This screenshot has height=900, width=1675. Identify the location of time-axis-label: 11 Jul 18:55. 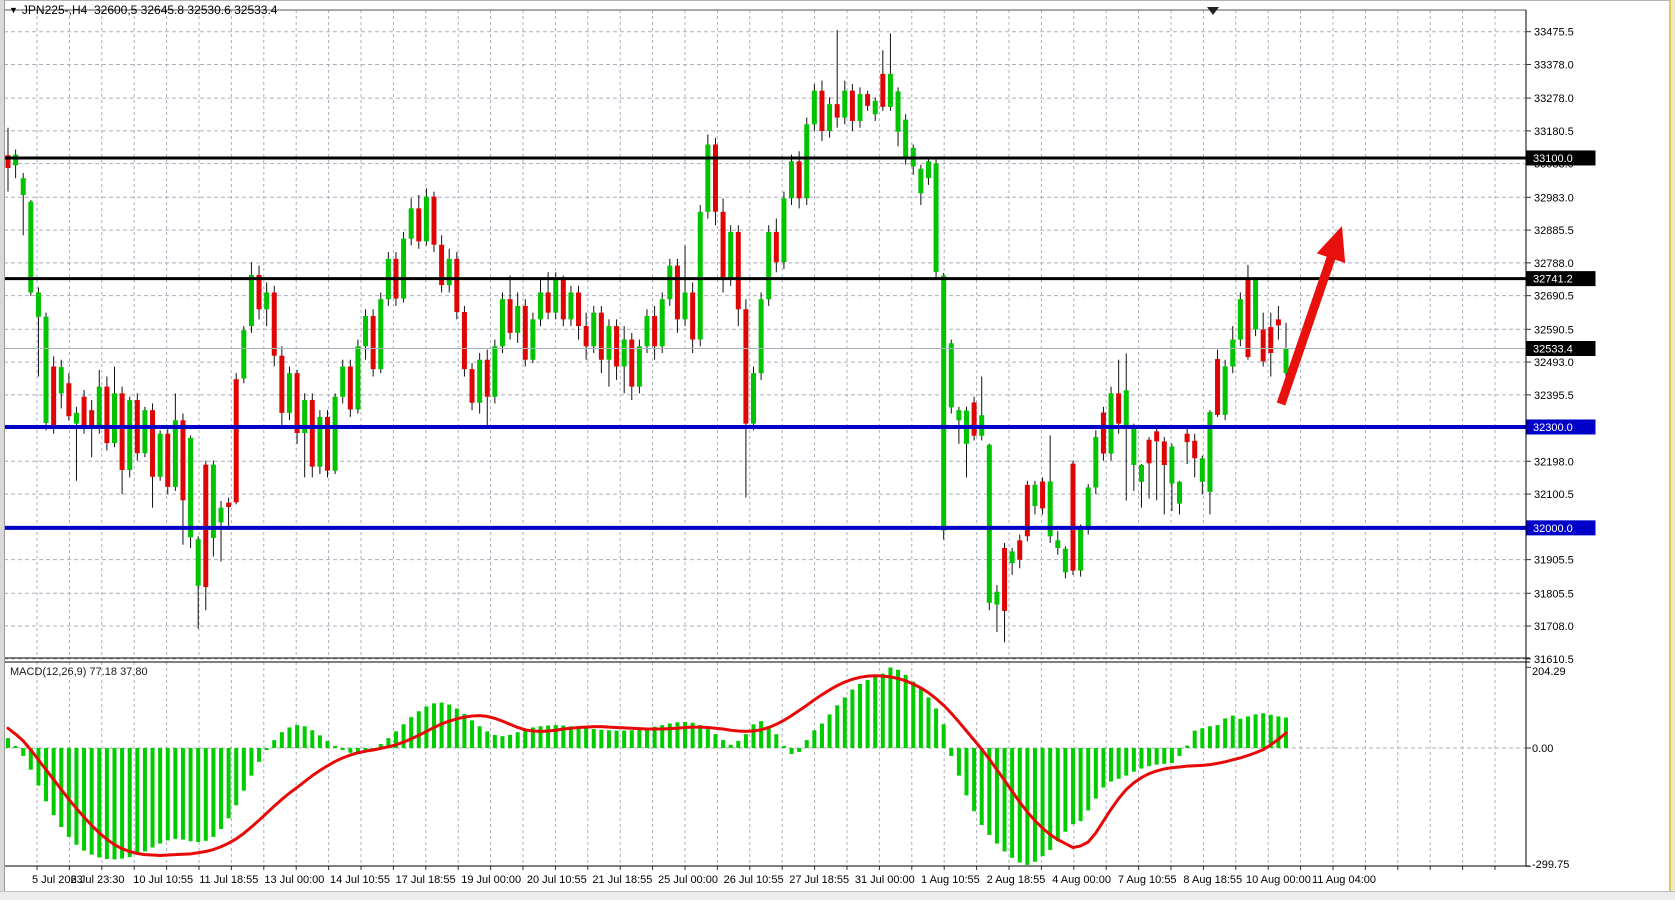
(228, 880).